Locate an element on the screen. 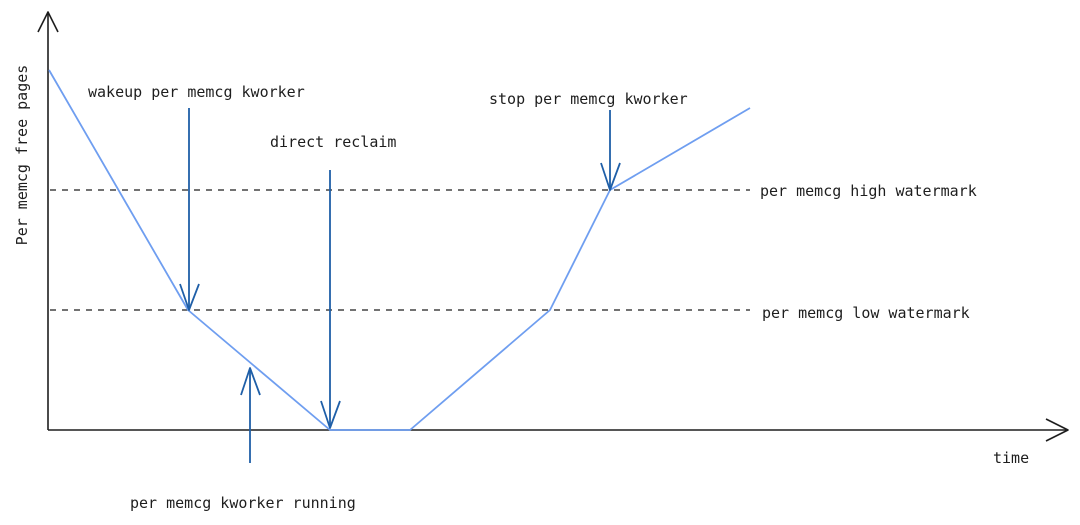 Image resolution: width=1080 pixels, height=525 pixels. y-axis is located at coordinates (48, 220).